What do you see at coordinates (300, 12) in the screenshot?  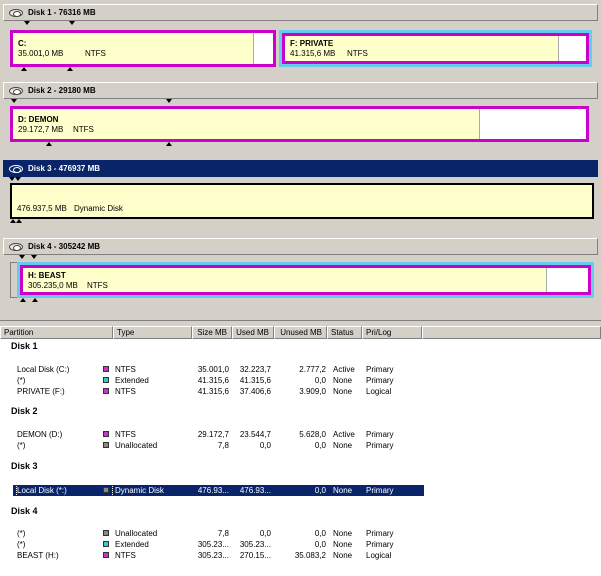 I see `disk-1-header: Disk 1 - 76316 MB` at bounding box center [300, 12].